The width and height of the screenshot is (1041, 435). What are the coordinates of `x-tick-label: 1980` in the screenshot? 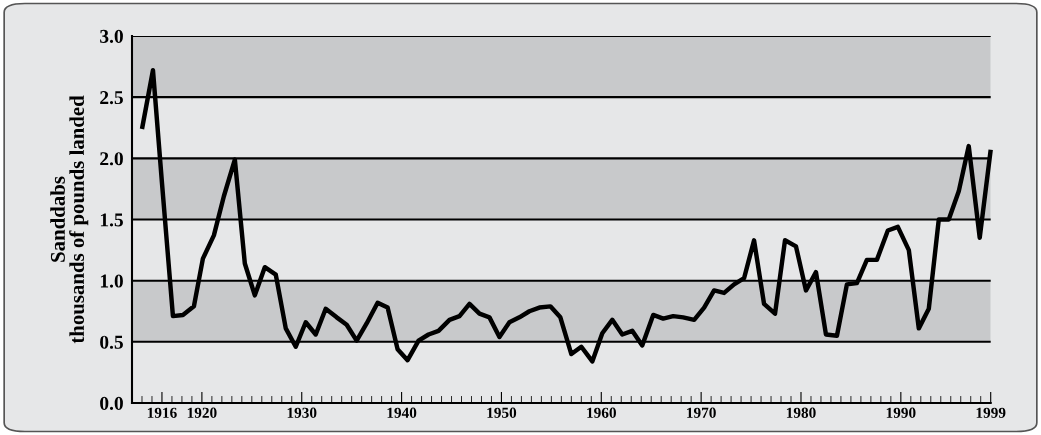 It's located at (801, 412).